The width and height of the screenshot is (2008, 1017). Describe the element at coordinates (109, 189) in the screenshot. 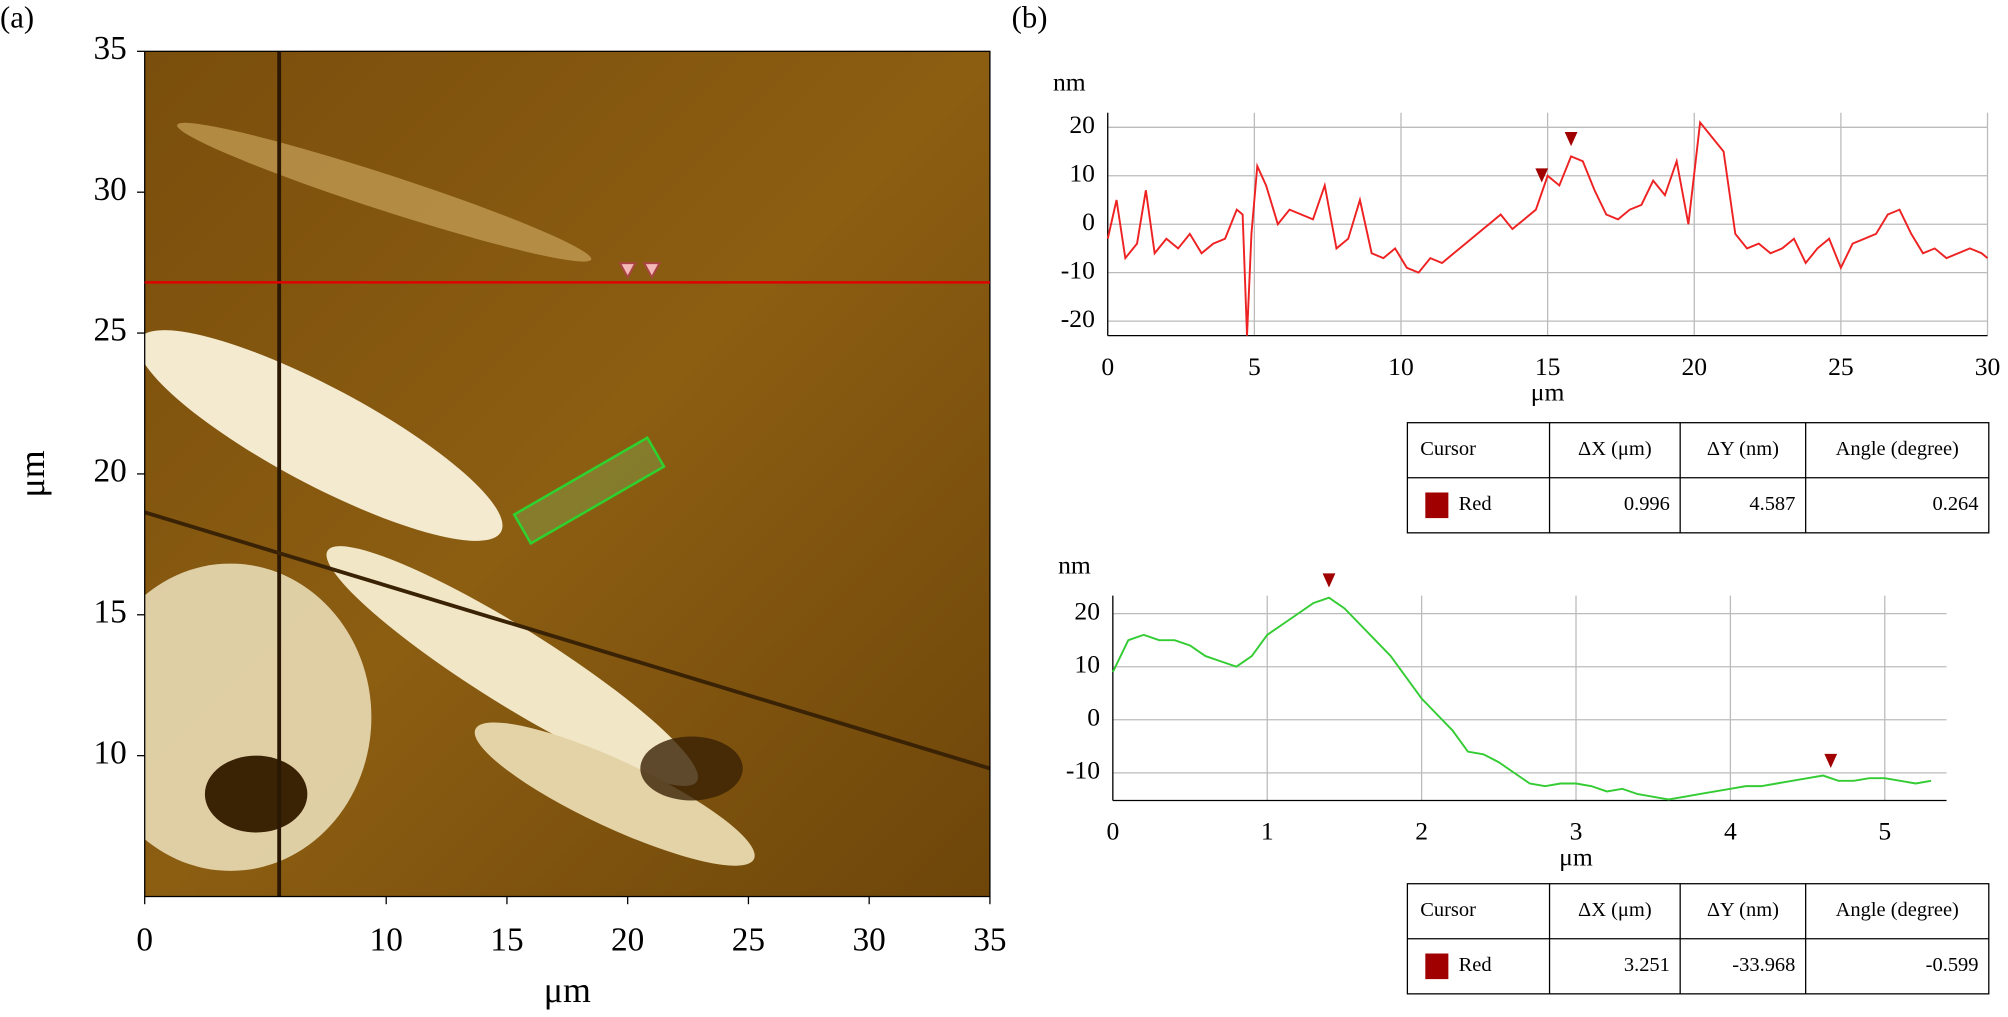

I see `y-tick-label: 30` at that location.